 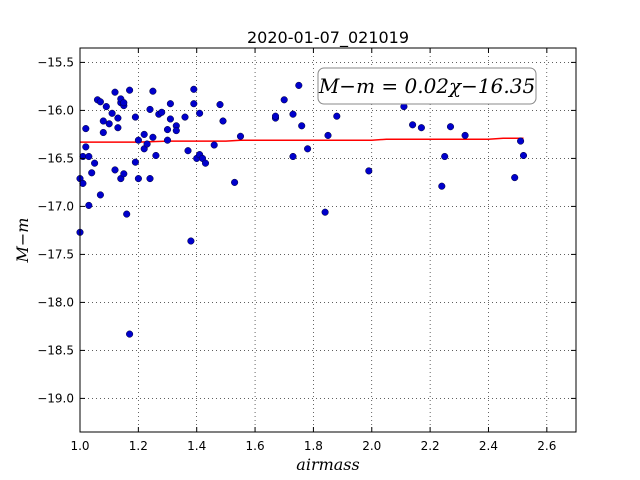 I want to click on fit-equation: M−m = 0.02χ−16.35, so click(x=426, y=86).